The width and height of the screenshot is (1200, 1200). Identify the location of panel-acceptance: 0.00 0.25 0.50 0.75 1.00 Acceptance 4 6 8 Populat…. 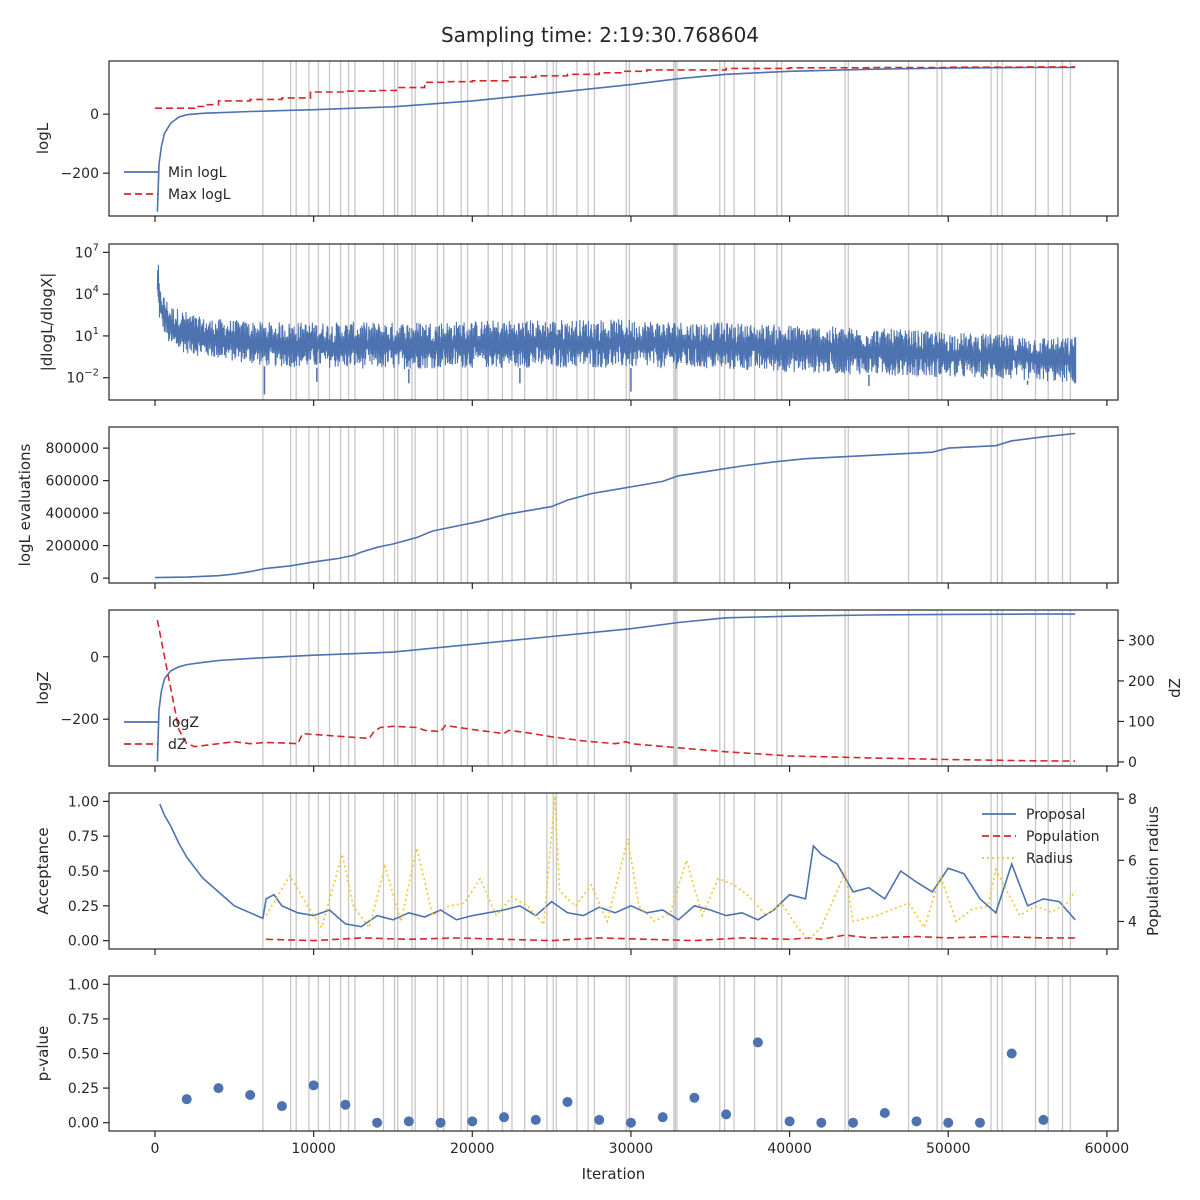
(598, 873).